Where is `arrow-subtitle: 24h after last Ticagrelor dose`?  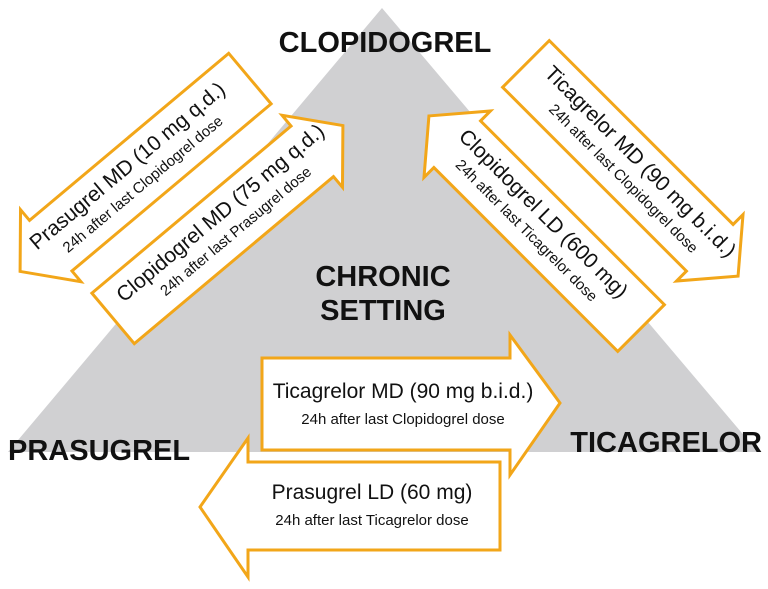 arrow-subtitle: 24h after last Ticagrelor dose is located at coordinates (371, 520).